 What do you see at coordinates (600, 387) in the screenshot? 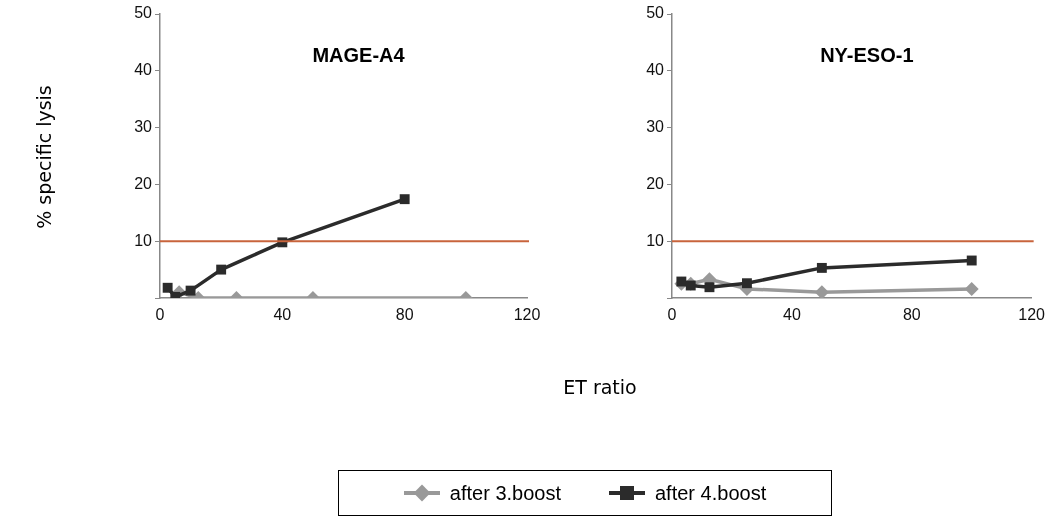
I see `x-axis-title: ET ratio` at bounding box center [600, 387].